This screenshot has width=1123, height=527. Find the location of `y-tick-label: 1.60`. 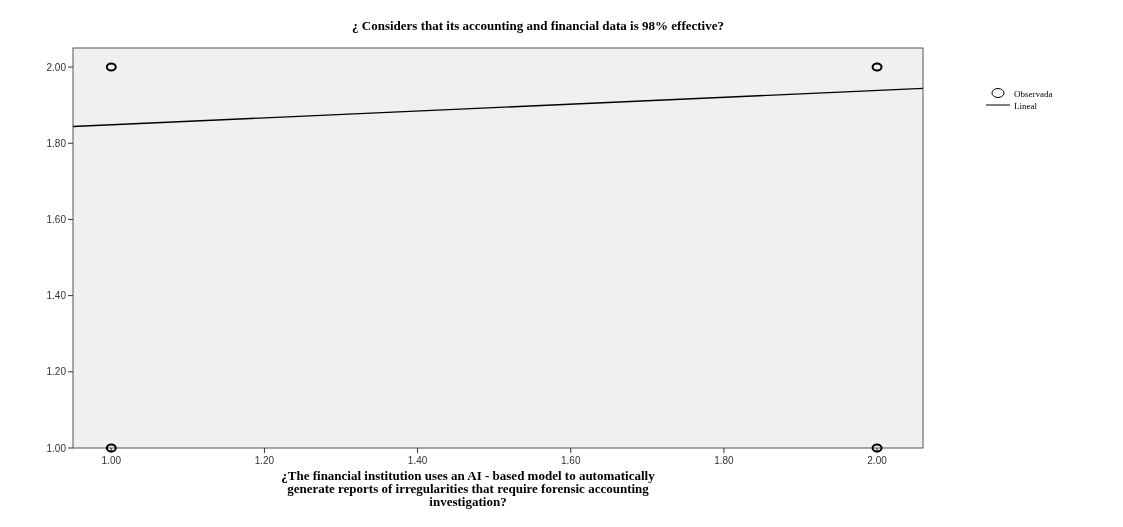

y-tick-label: 1.60 is located at coordinates (56, 219).